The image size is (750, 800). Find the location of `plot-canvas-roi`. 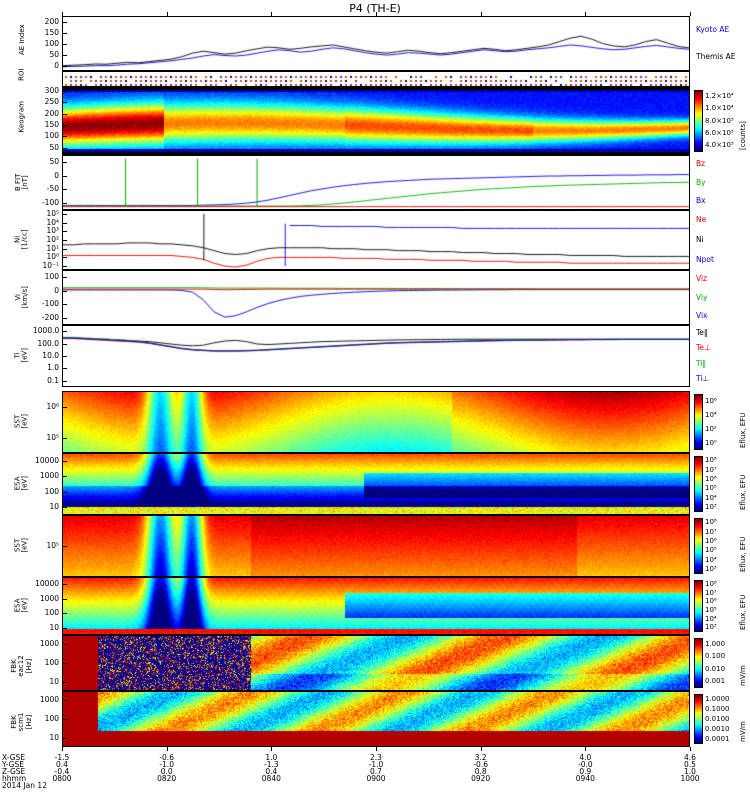

plot-canvas-roi is located at coordinates (376, 79).